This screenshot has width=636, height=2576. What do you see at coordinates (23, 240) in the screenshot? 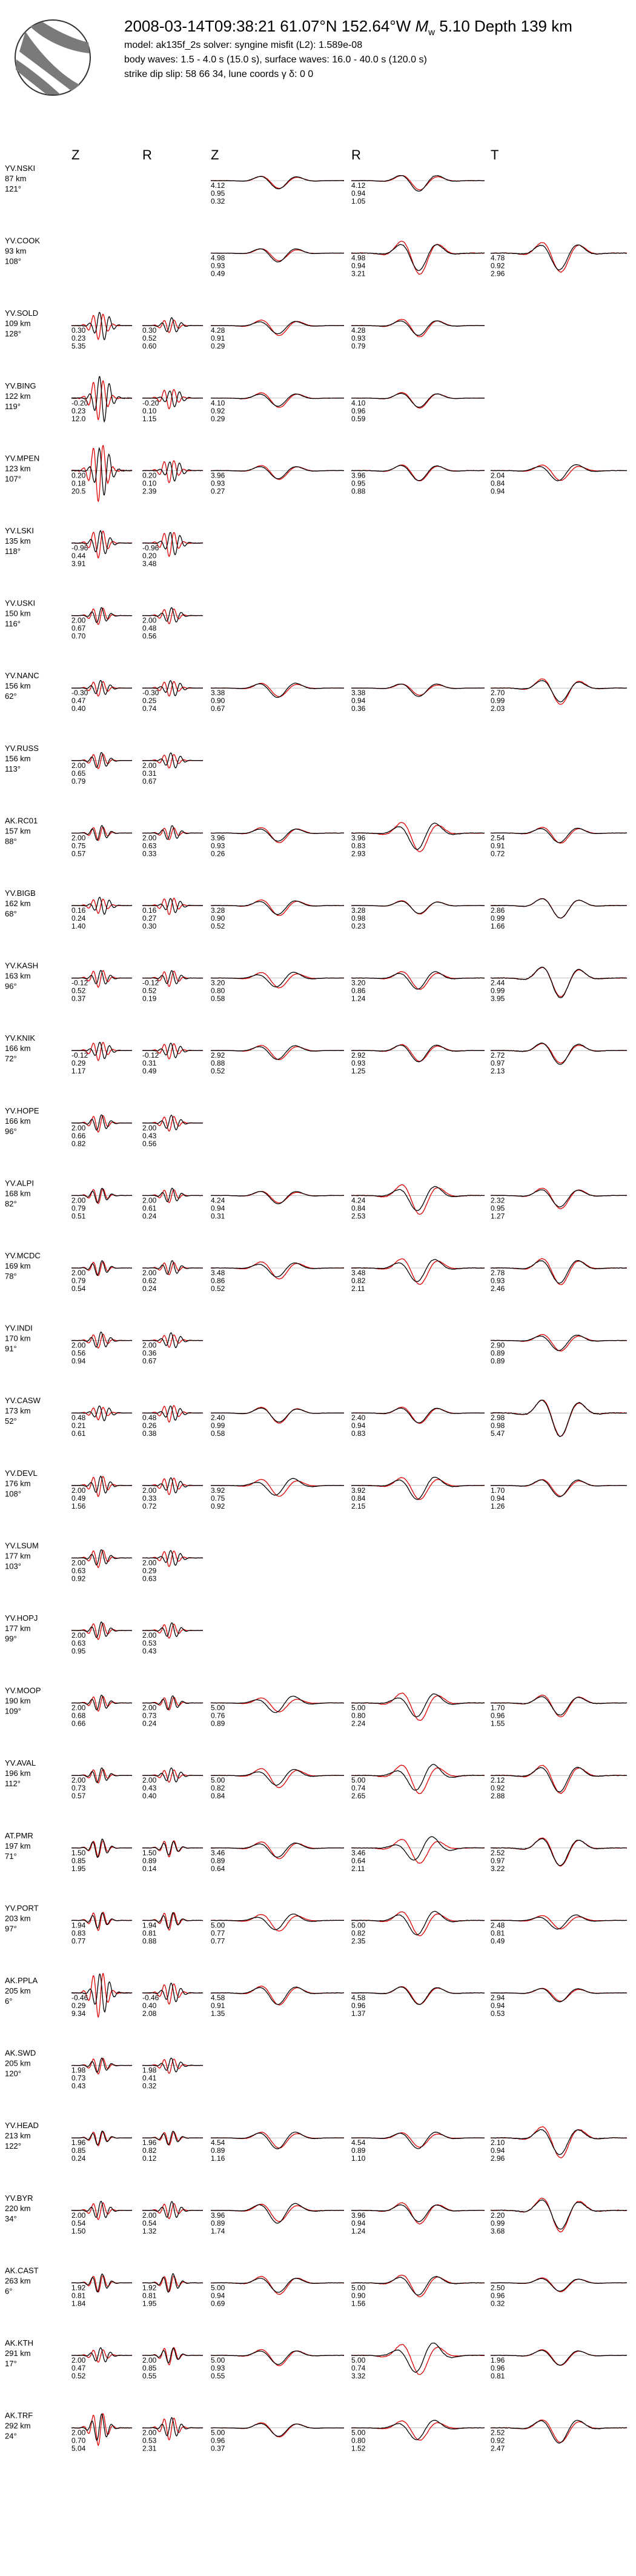
I see `station-name-label: YV.COOK` at bounding box center [23, 240].